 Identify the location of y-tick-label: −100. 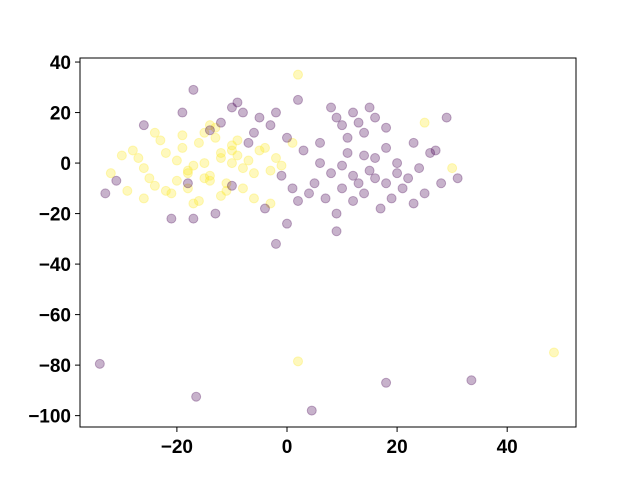
(49, 417).